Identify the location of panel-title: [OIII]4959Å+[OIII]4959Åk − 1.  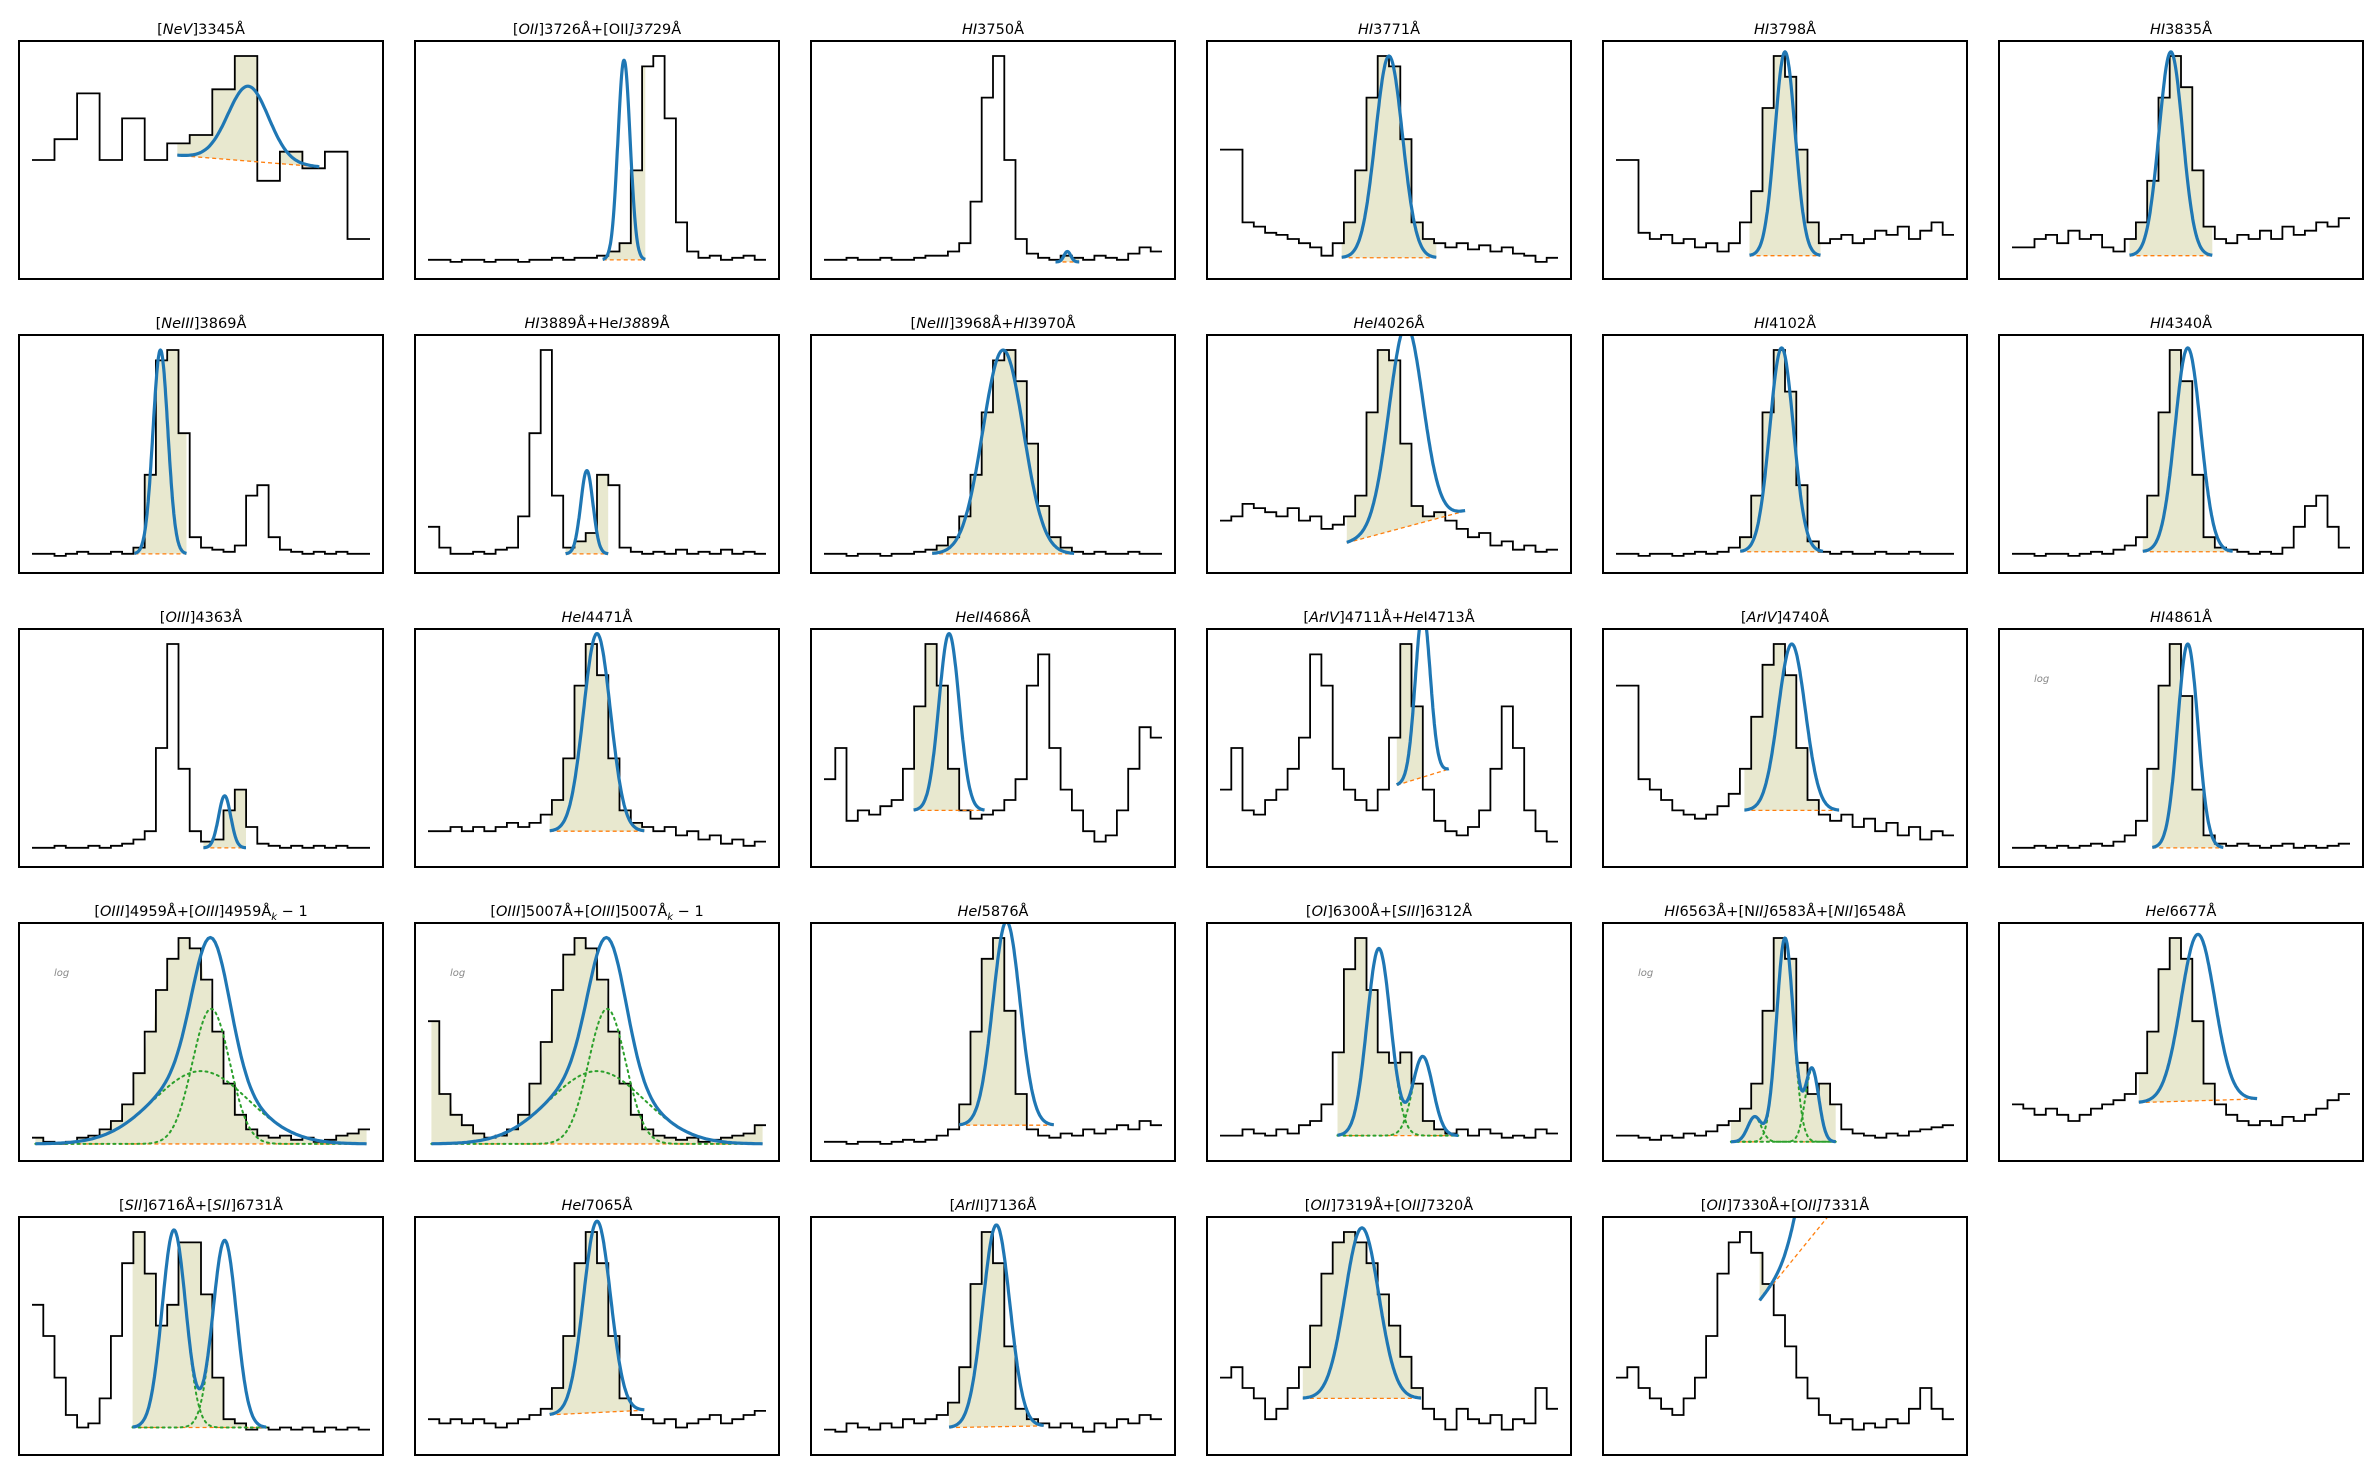
(201, 913).